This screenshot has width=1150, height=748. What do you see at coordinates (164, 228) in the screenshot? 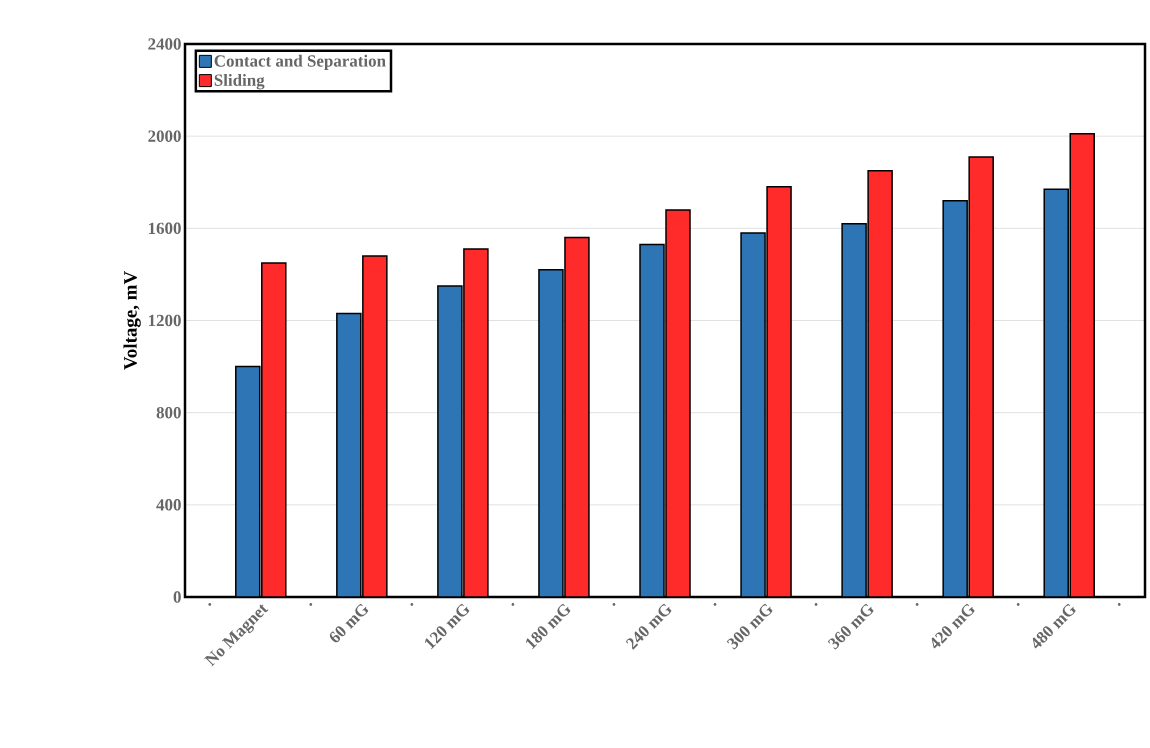
I see `y-tick-label: 1600` at bounding box center [164, 228].